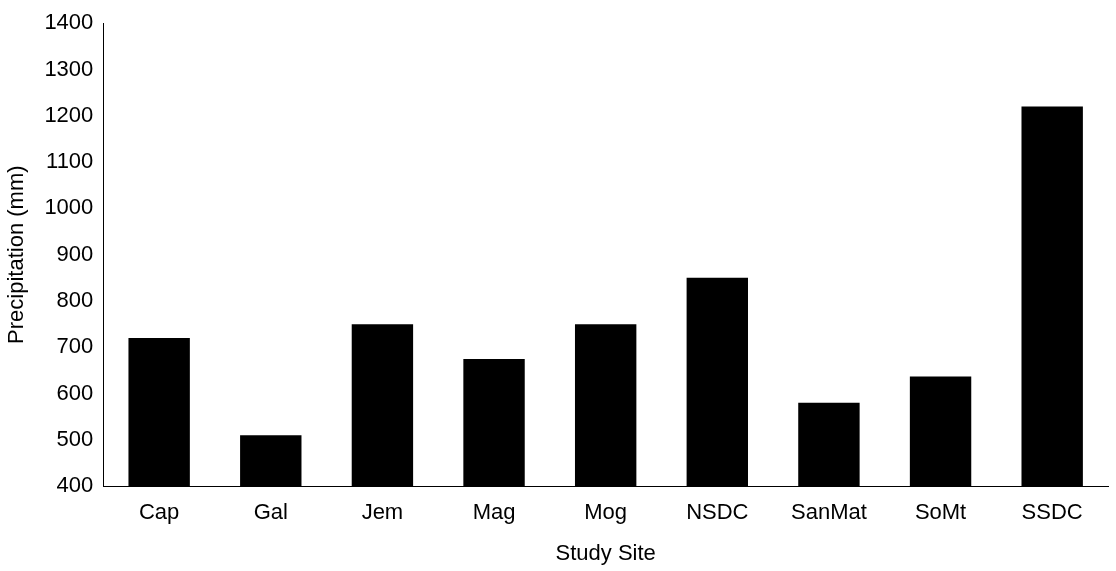 The height and width of the screenshot is (571, 1116). Describe the element at coordinates (69, 114) in the screenshot. I see `y-tick-label: 1200` at that location.